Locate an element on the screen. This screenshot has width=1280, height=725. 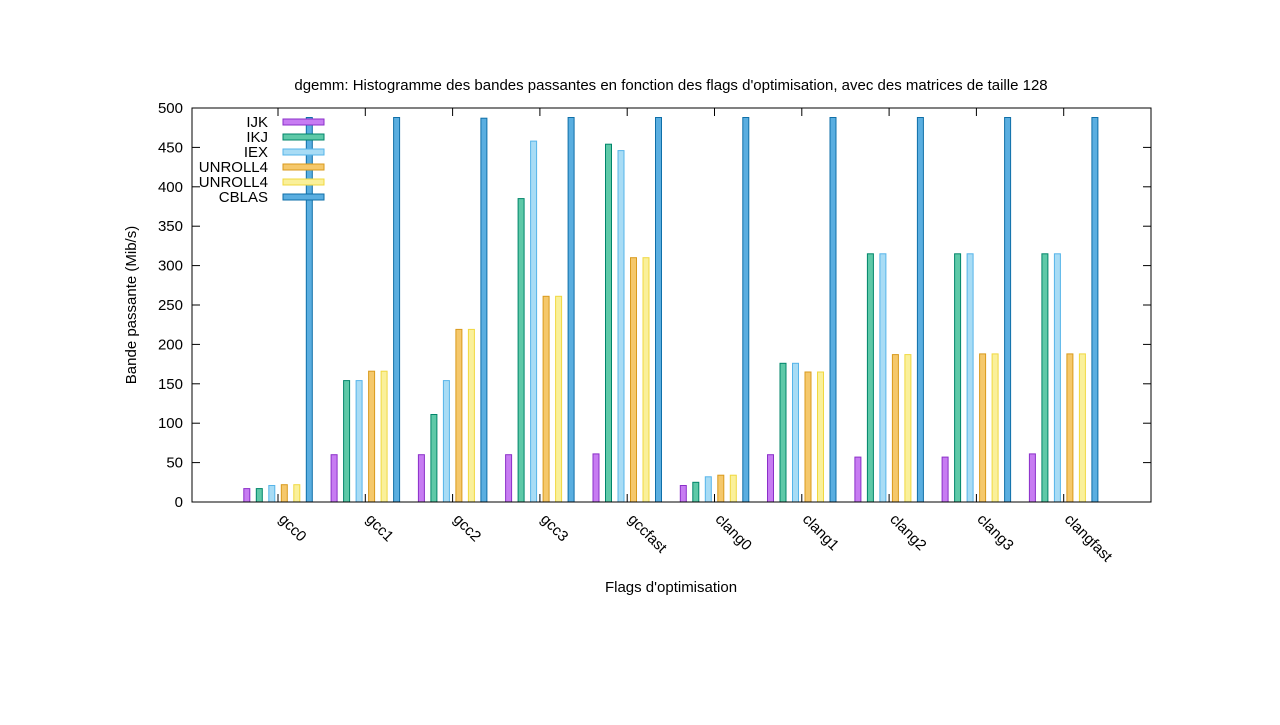
y-tick-label: 150 is located at coordinates (170, 384).